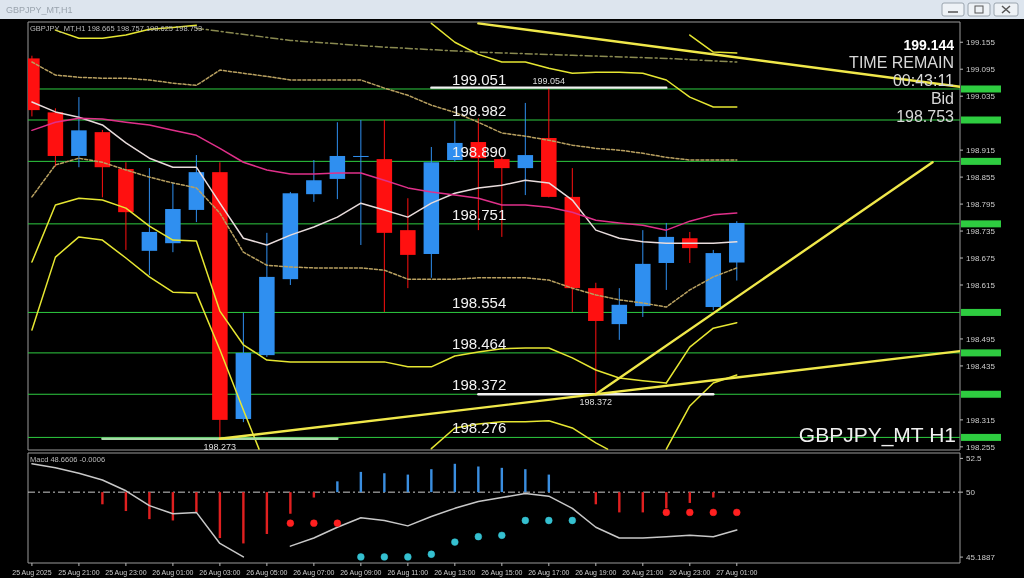 The height and width of the screenshot is (578, 1024). I want to click on ref-line-label: 198.554, so click(479, 303).